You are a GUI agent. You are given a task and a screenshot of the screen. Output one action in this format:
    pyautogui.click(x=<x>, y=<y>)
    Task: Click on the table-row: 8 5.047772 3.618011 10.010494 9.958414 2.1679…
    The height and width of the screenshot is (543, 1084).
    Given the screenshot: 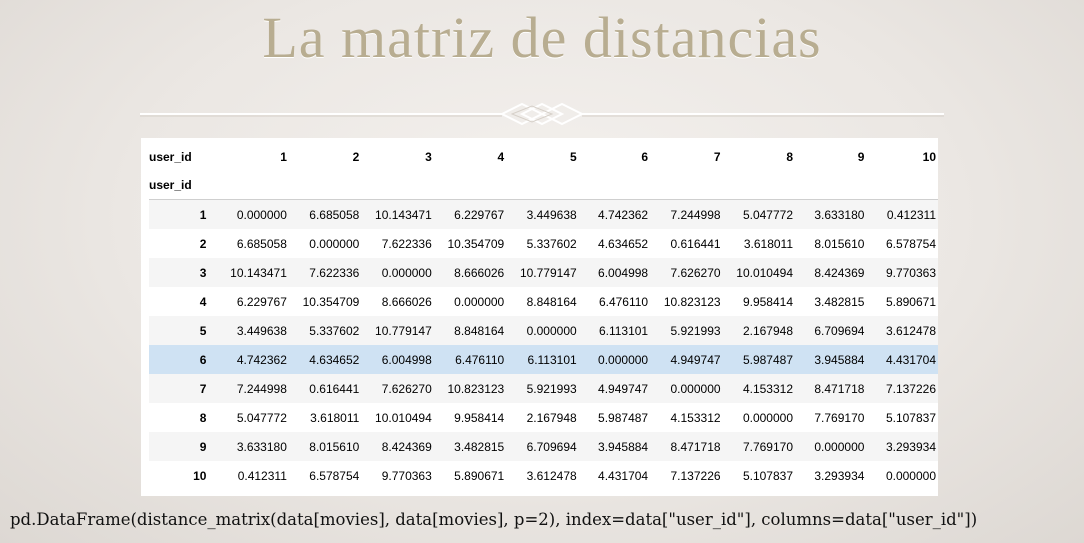 What is the action you would take?
    pyautogui.click(x=543, y=417)
    